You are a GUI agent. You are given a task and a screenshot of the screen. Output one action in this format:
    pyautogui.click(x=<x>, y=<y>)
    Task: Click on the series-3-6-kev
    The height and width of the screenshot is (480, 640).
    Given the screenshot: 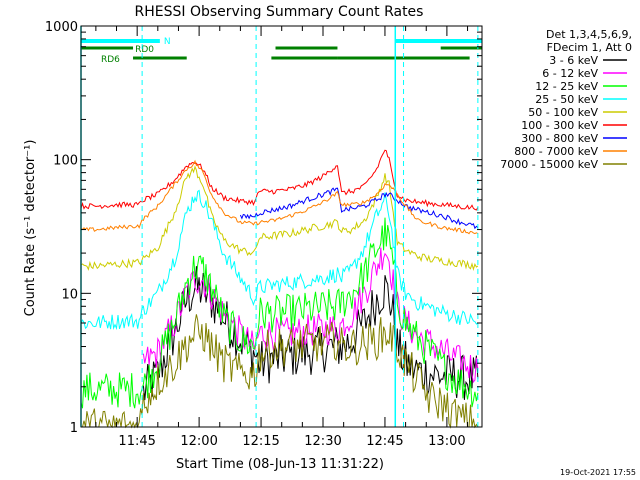 What is the action you would take?
    pyautogui.click(x=310, y=333)
    